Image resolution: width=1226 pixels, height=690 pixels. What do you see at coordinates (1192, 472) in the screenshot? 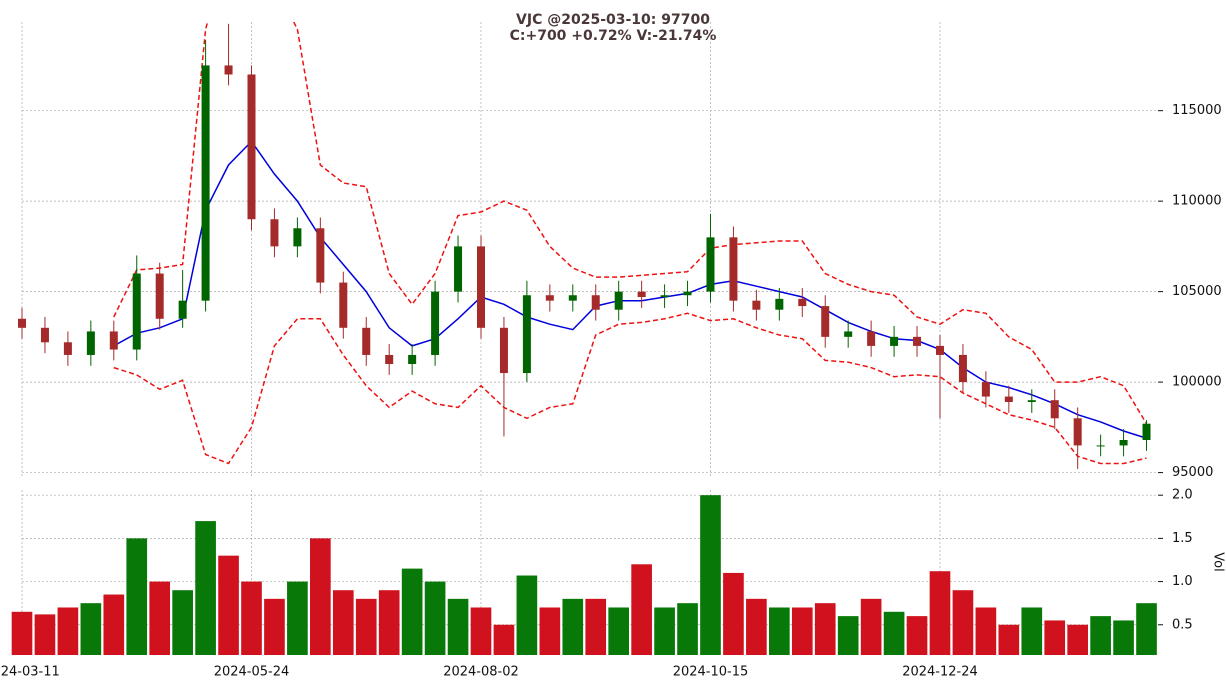
I see `y-tick-label: 95000` at bounding box center [1192, 472].